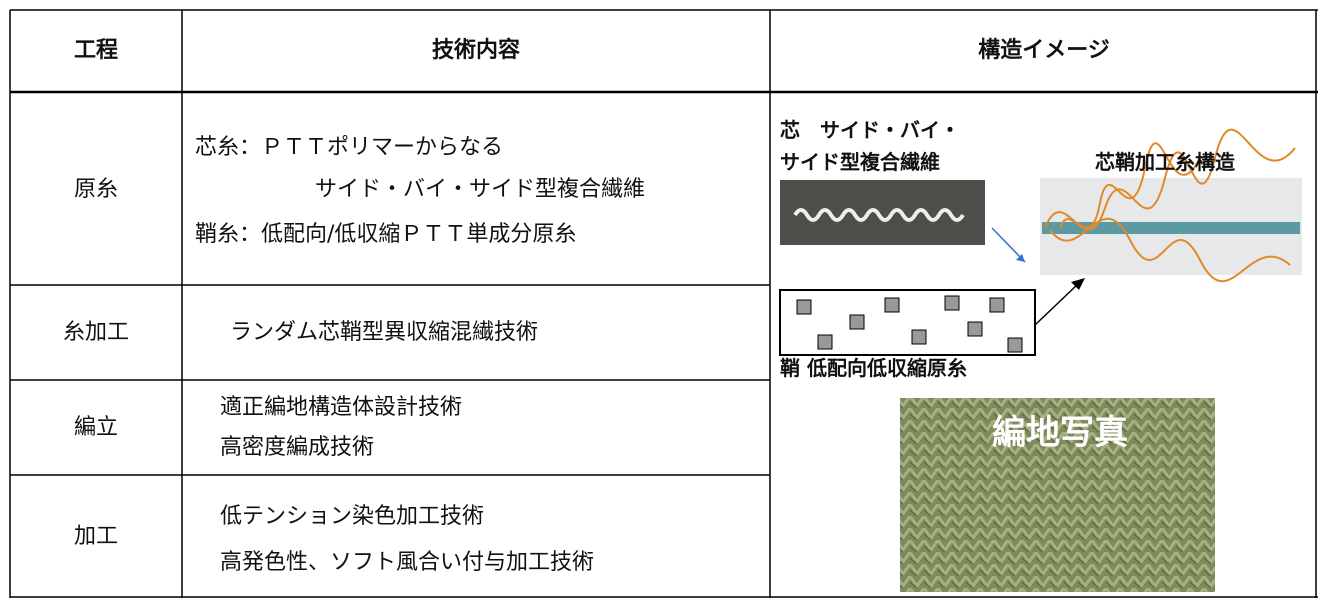 The height and width of the screenshot is (598, 1318). What do you see at coordinates (96, 50) in the screenshot?
I see `header-cell: 工程` at bounding box center [96, 50].